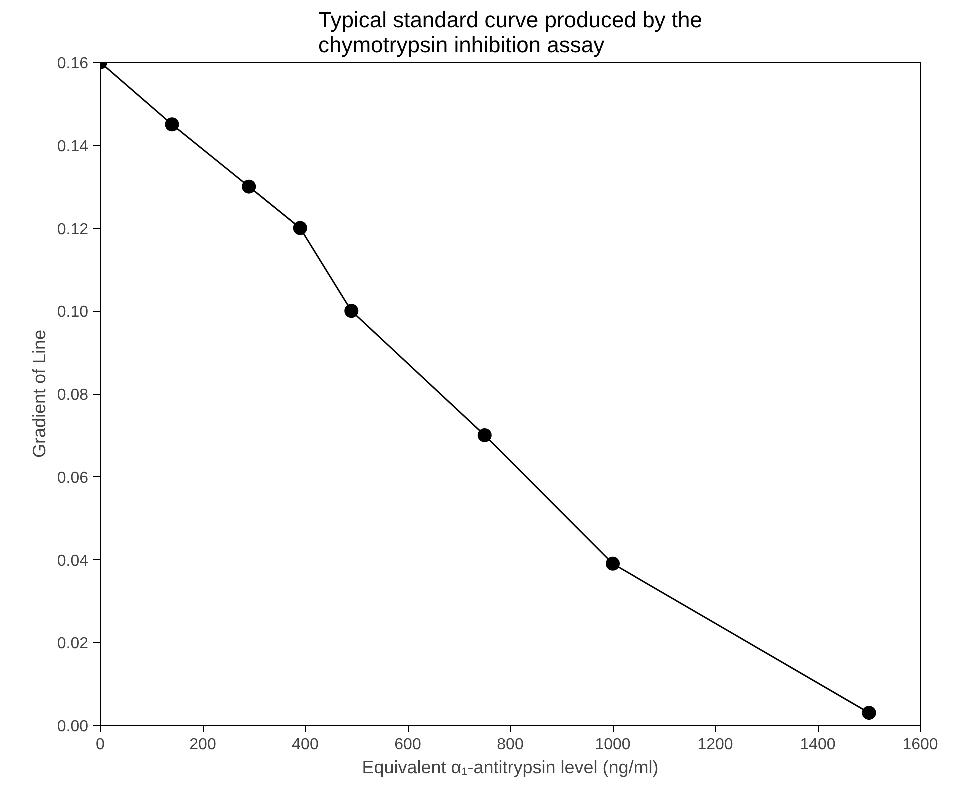  What do you see at coordinates (408, 745) in the screenshot?
I see `x-tick-label: 600` at bounding box center [408, 745].